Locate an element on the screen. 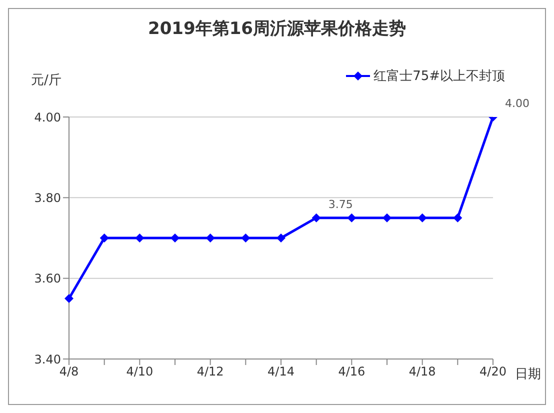 The image size is (554, 413). y-tick-label: 3.60 is located at coordinates (47, 279).